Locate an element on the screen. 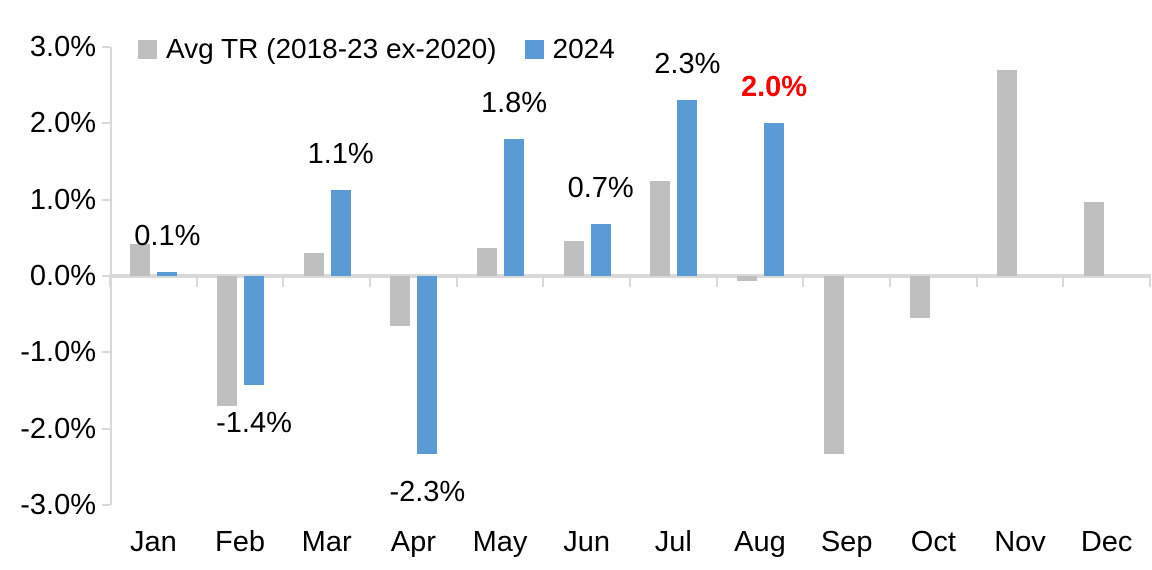  x-tick-label-nov: Nov is located at coordinates (1020, 542).